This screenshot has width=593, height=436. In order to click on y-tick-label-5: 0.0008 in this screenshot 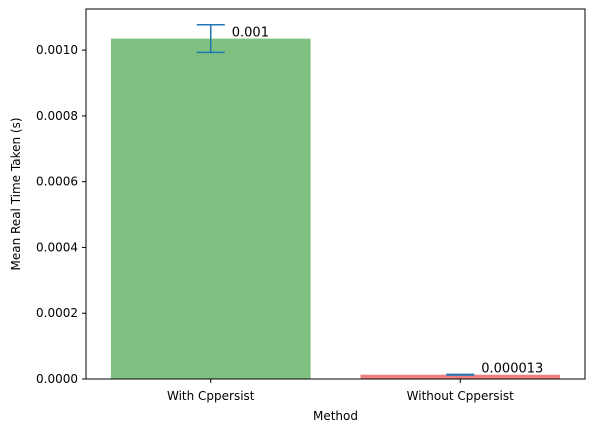, I will do `click(57, 116)`.